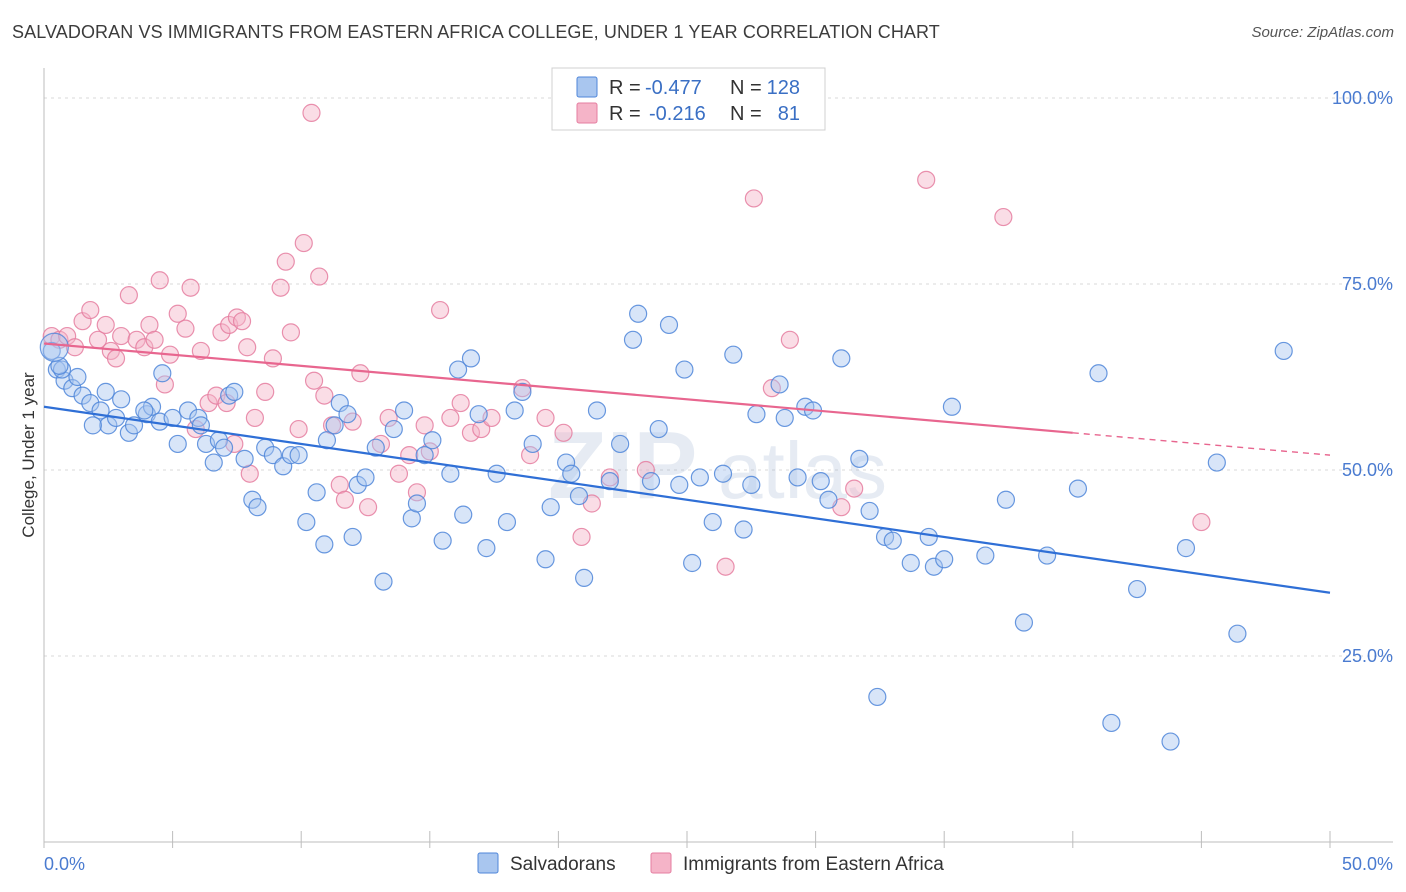  I want to click on y-tick-labels: 100.0% 75.0% 50.0% 25.0%, so click(1362, 377).